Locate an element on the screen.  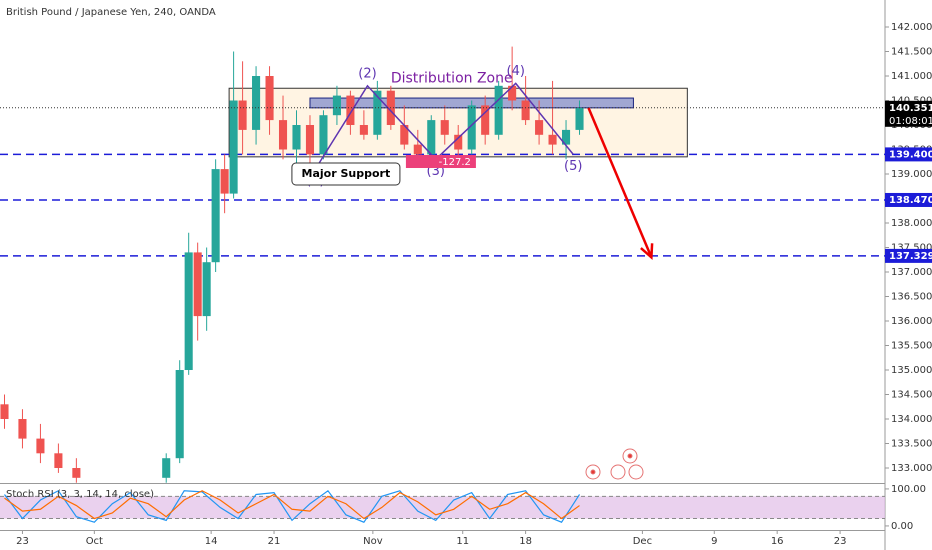
y-tick-label: 134.000 is located at coordinates (911, 419).